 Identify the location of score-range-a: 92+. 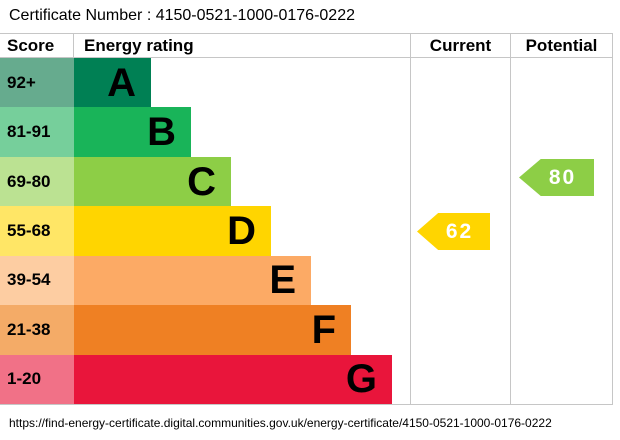
(37, 83).